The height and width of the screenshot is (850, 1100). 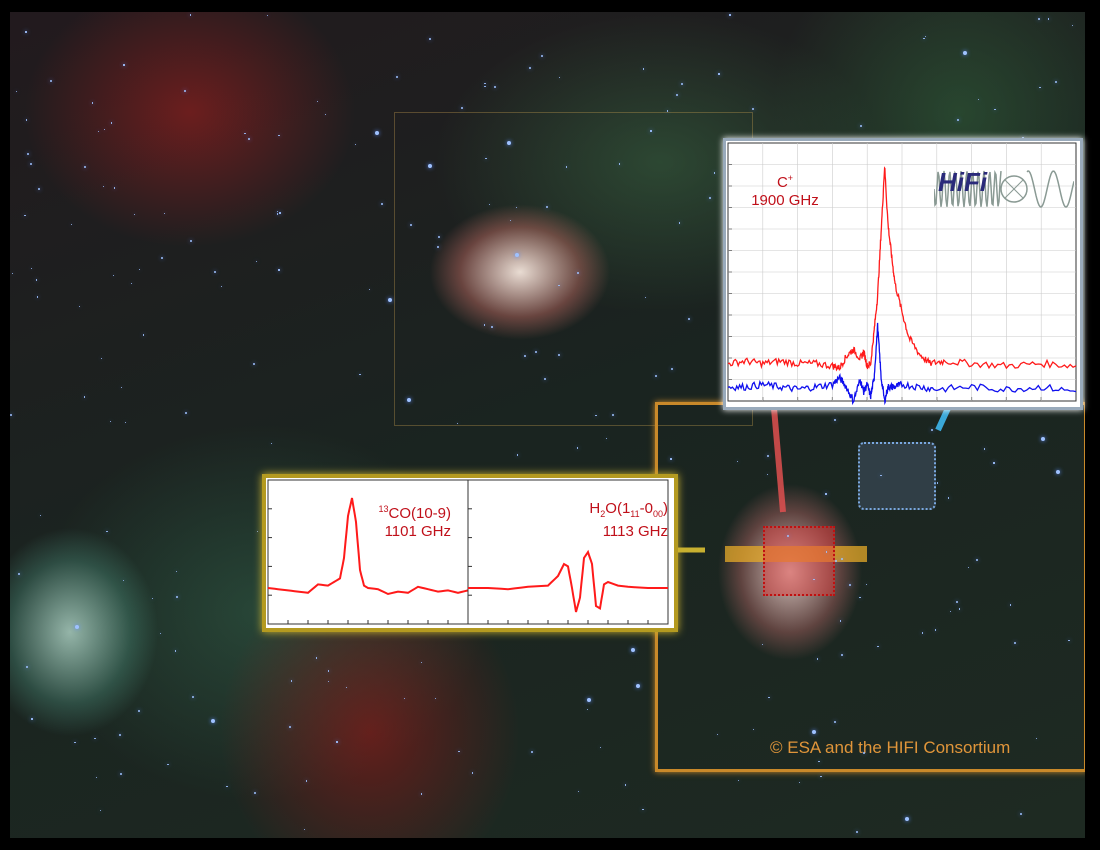 I want to click on hifi-logo-text: HiFi, so click(x=963, y=182).